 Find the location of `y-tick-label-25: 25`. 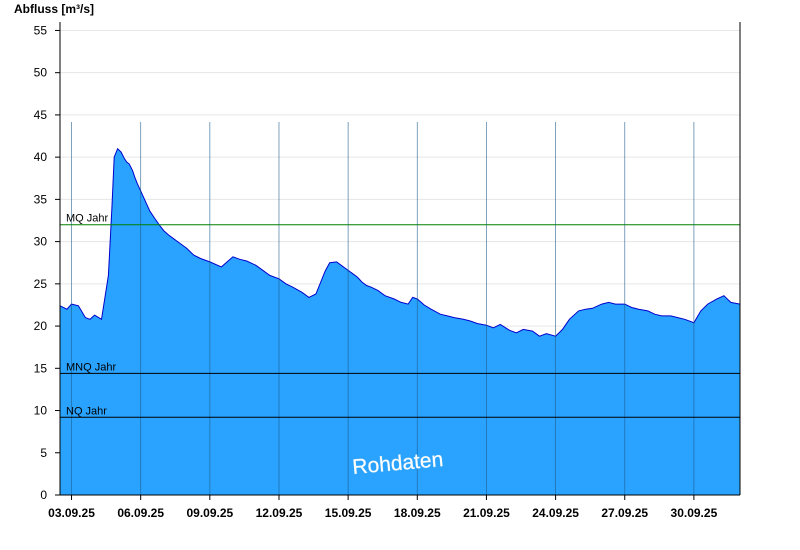

y-tick-label-25: 25 is located at coordinates (41, 284).